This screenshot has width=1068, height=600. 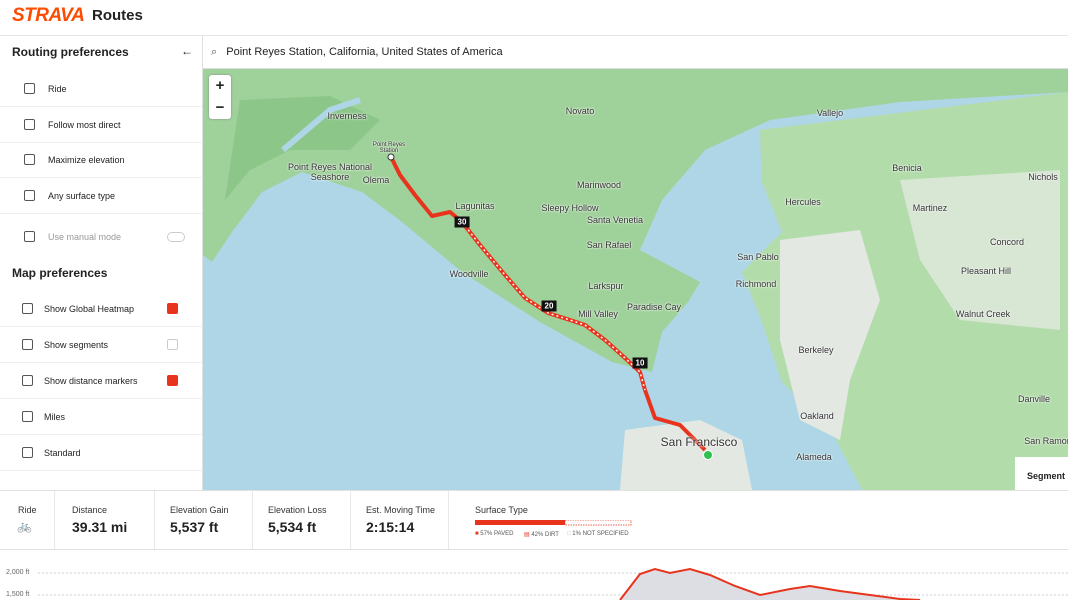 I want to click on page-title: Routes, so click(x=117, y=15).